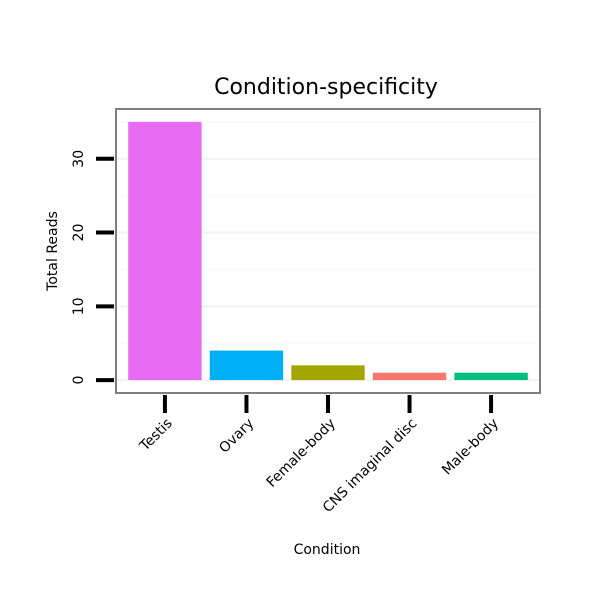 This screenshot has width=600, height=600. I want to click on y-axis-label: Total Reads, so click(53, 251).